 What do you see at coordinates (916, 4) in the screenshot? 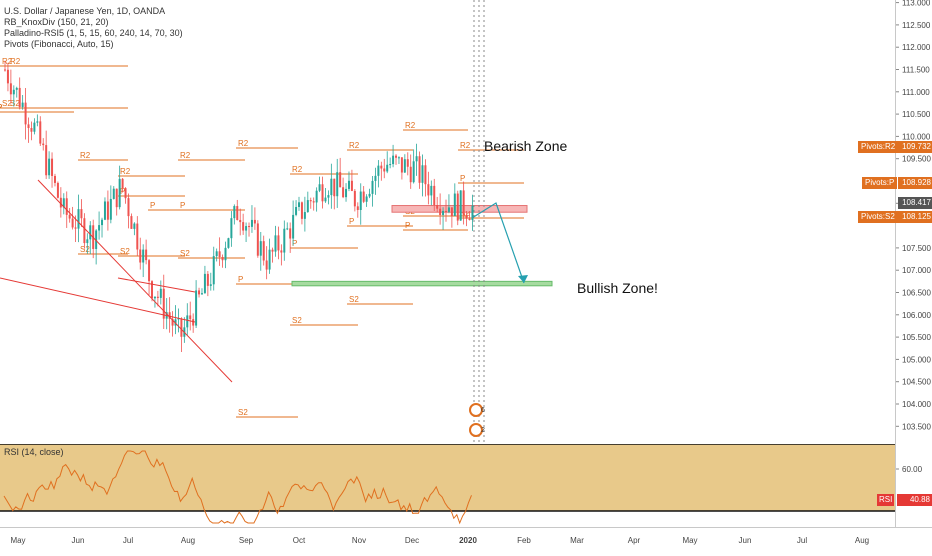
I see `price-tick-label: 113.000` at bounding box center [916, 4].